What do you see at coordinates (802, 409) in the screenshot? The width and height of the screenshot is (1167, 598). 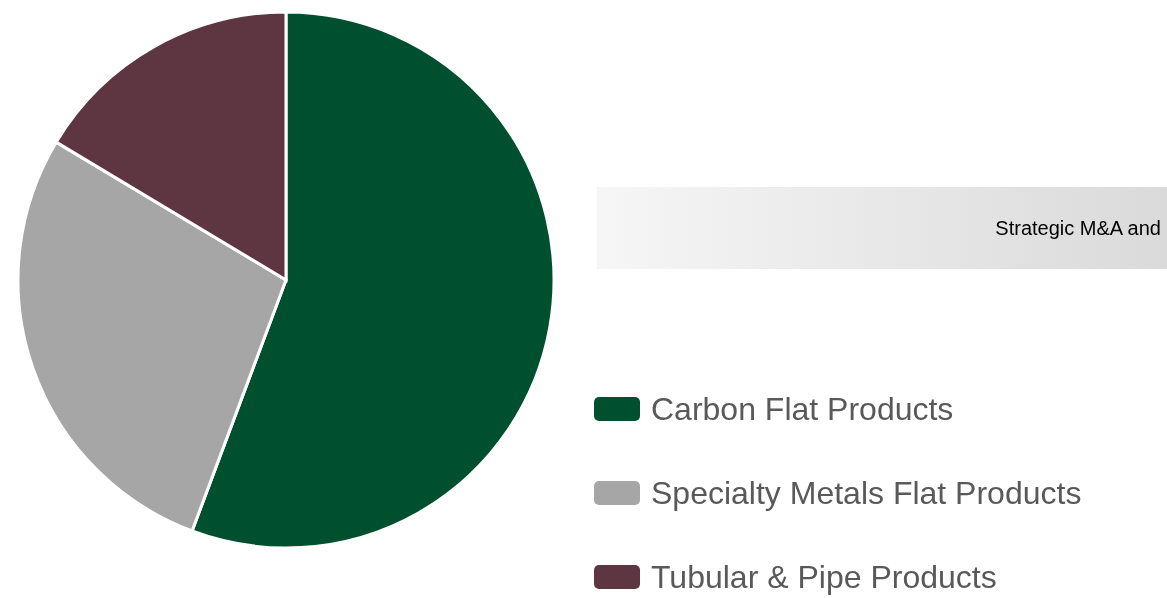 I see `legend-label: Carbon Flat Products` at bounding box center [802, 409].